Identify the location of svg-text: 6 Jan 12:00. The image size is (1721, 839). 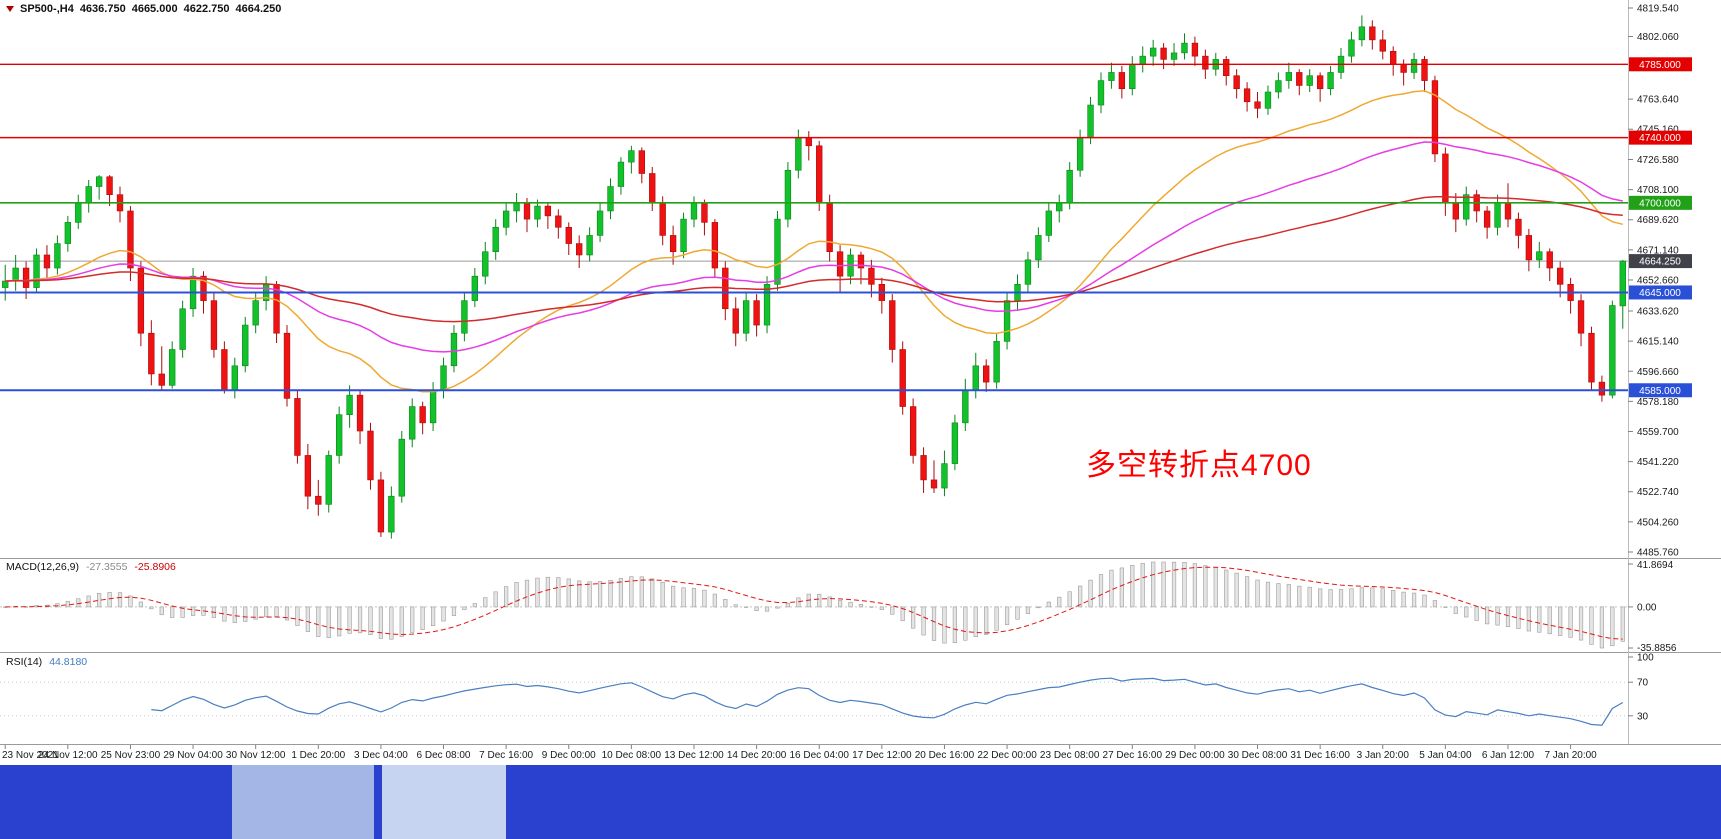
(1508, 755).